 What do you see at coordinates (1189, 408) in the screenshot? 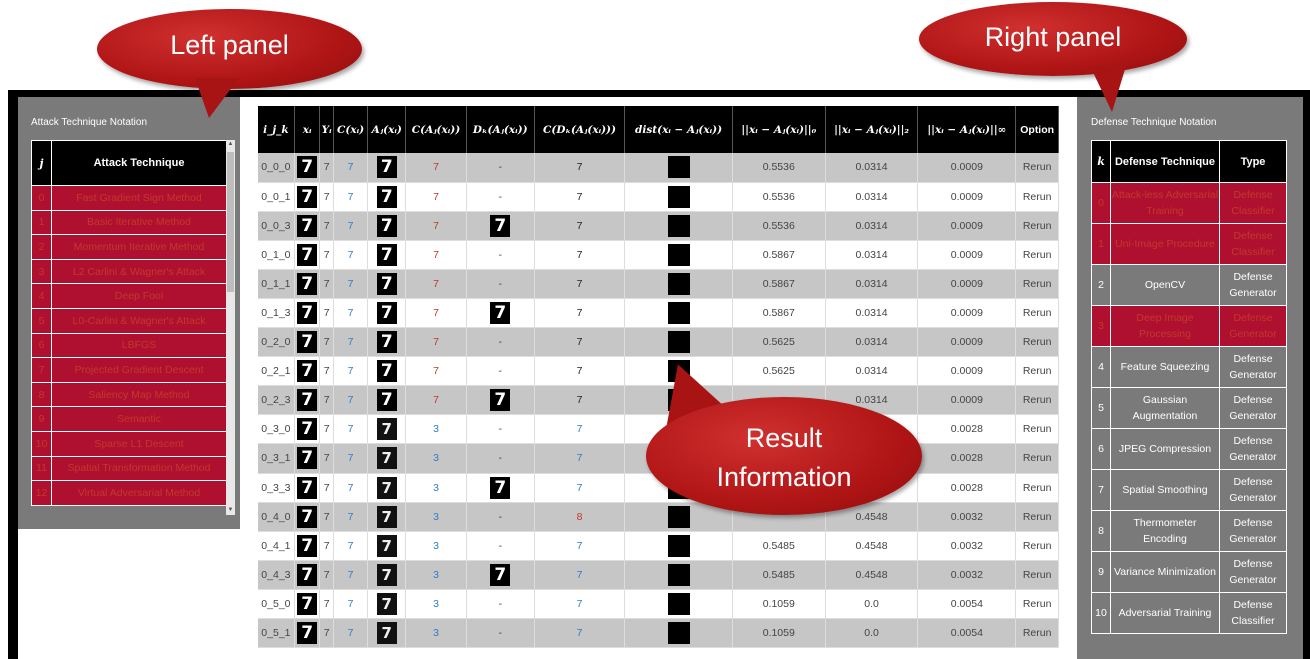
I see `defense-row: 5 Gaussian Augmentation Defense Generator` at bounding box center [1189, 408].